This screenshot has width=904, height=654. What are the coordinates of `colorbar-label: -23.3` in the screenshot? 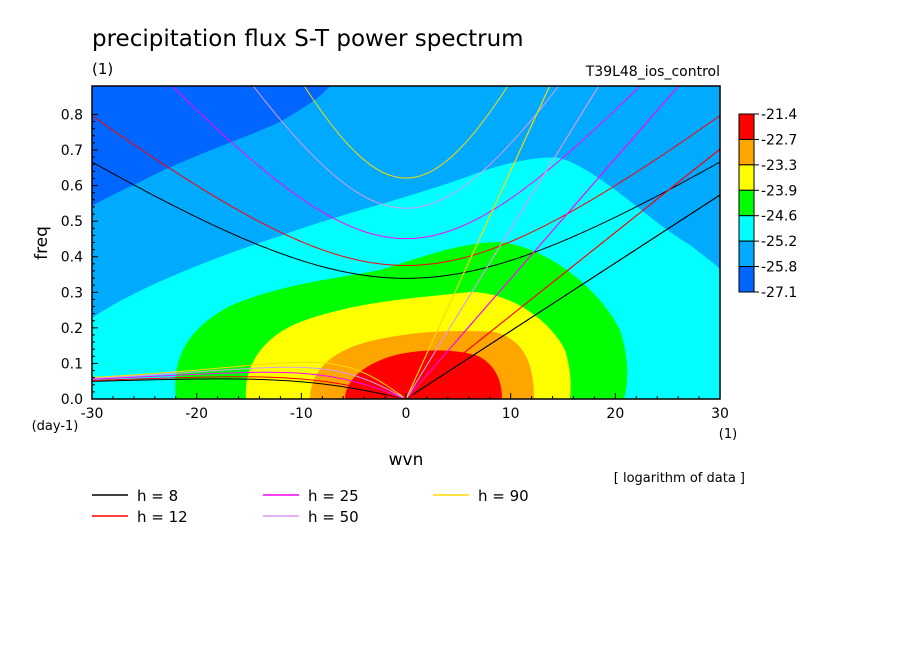 It's located at (779, 166).